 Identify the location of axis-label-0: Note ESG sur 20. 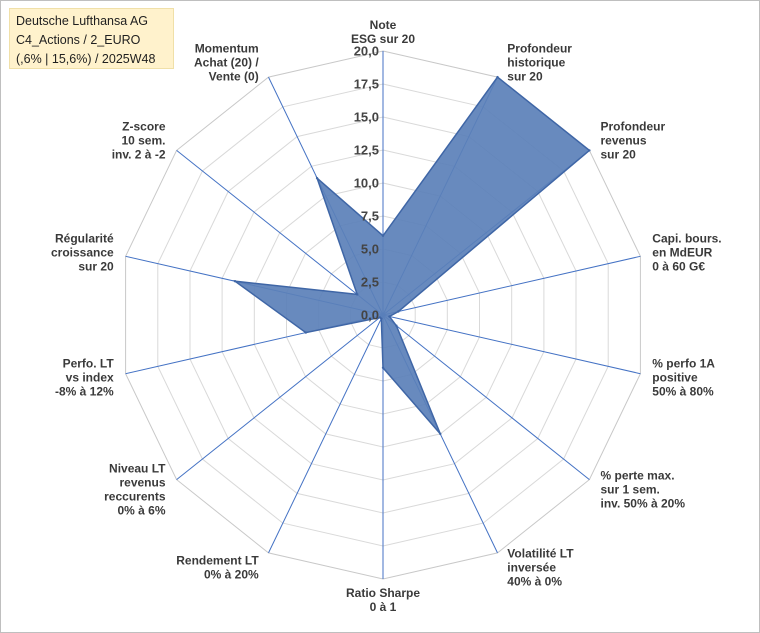
(383, 32).